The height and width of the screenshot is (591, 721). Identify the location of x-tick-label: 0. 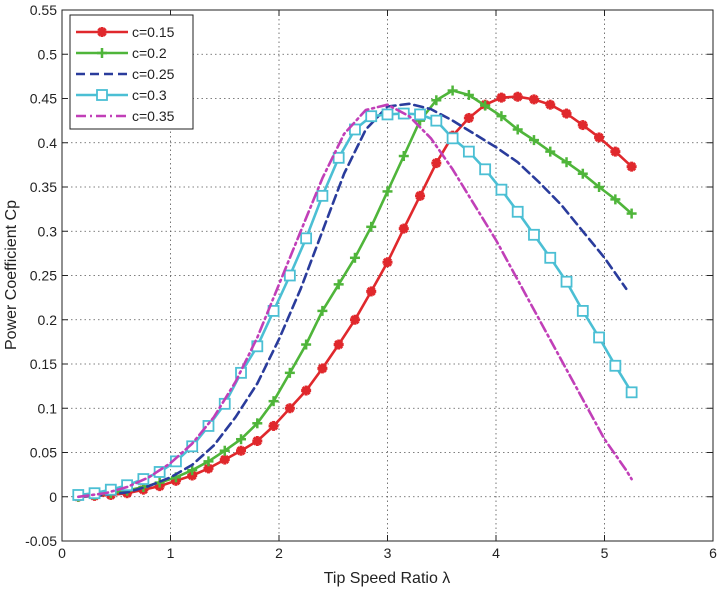
(62, 553).